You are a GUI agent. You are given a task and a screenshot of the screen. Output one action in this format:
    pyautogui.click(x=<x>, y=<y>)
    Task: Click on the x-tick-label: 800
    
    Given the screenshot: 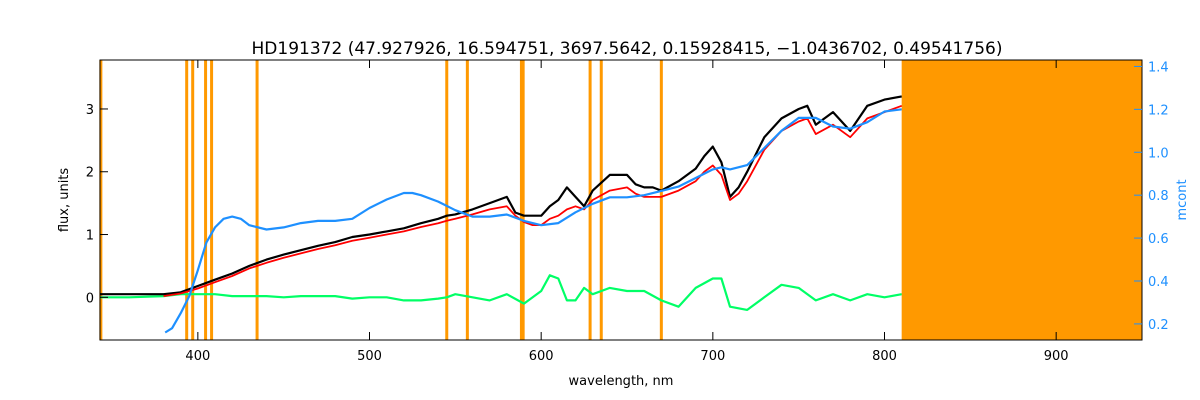 What is the action you would take?
    pyautogui.click(x=884, y=356)
    